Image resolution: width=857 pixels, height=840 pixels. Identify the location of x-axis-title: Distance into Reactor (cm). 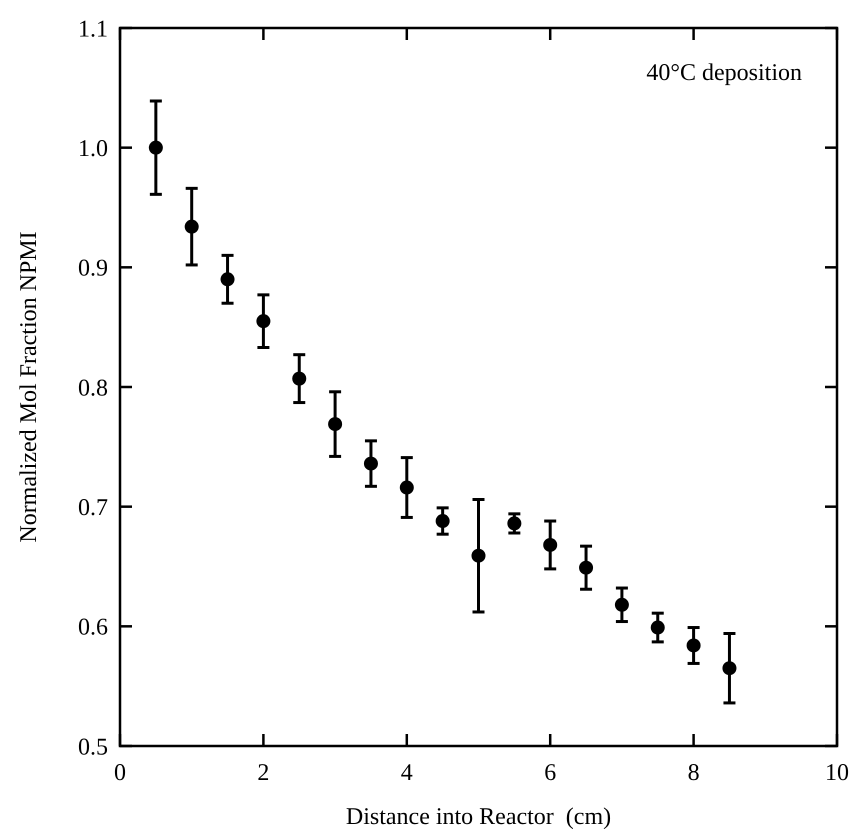
(479, 817).